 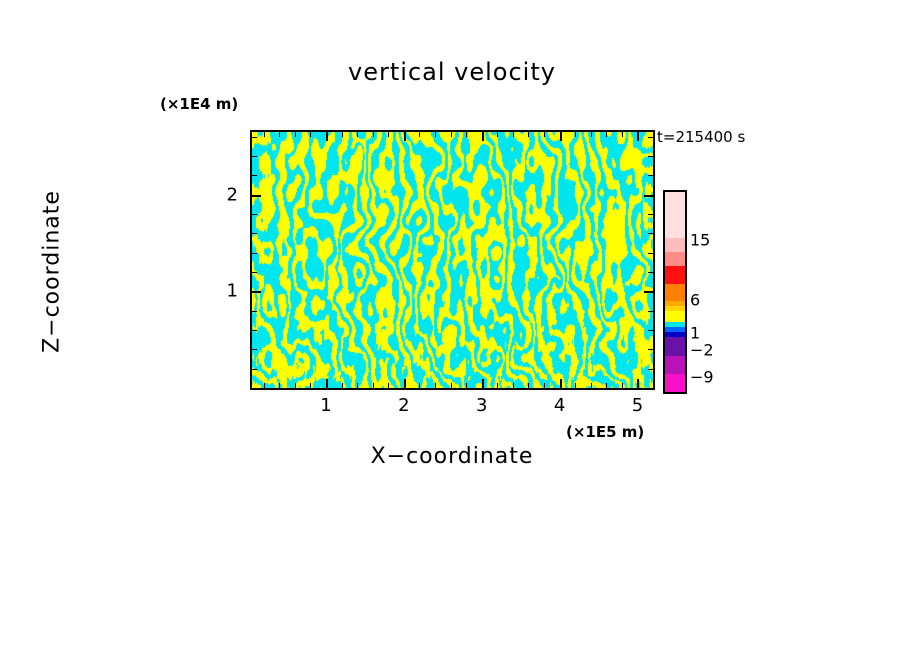 I want to click on page-title: vertical velocity, so click(x=452, y=72).